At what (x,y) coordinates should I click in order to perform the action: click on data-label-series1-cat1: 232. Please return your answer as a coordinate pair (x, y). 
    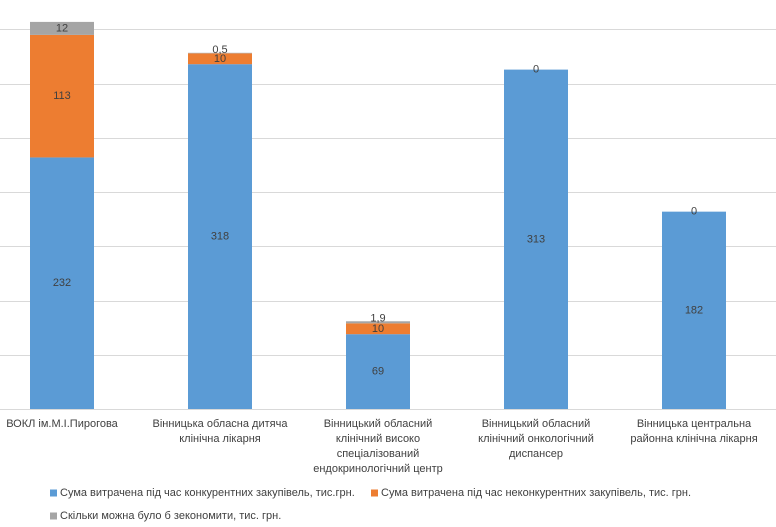
    Looking at the image, I should click on (62, 283).